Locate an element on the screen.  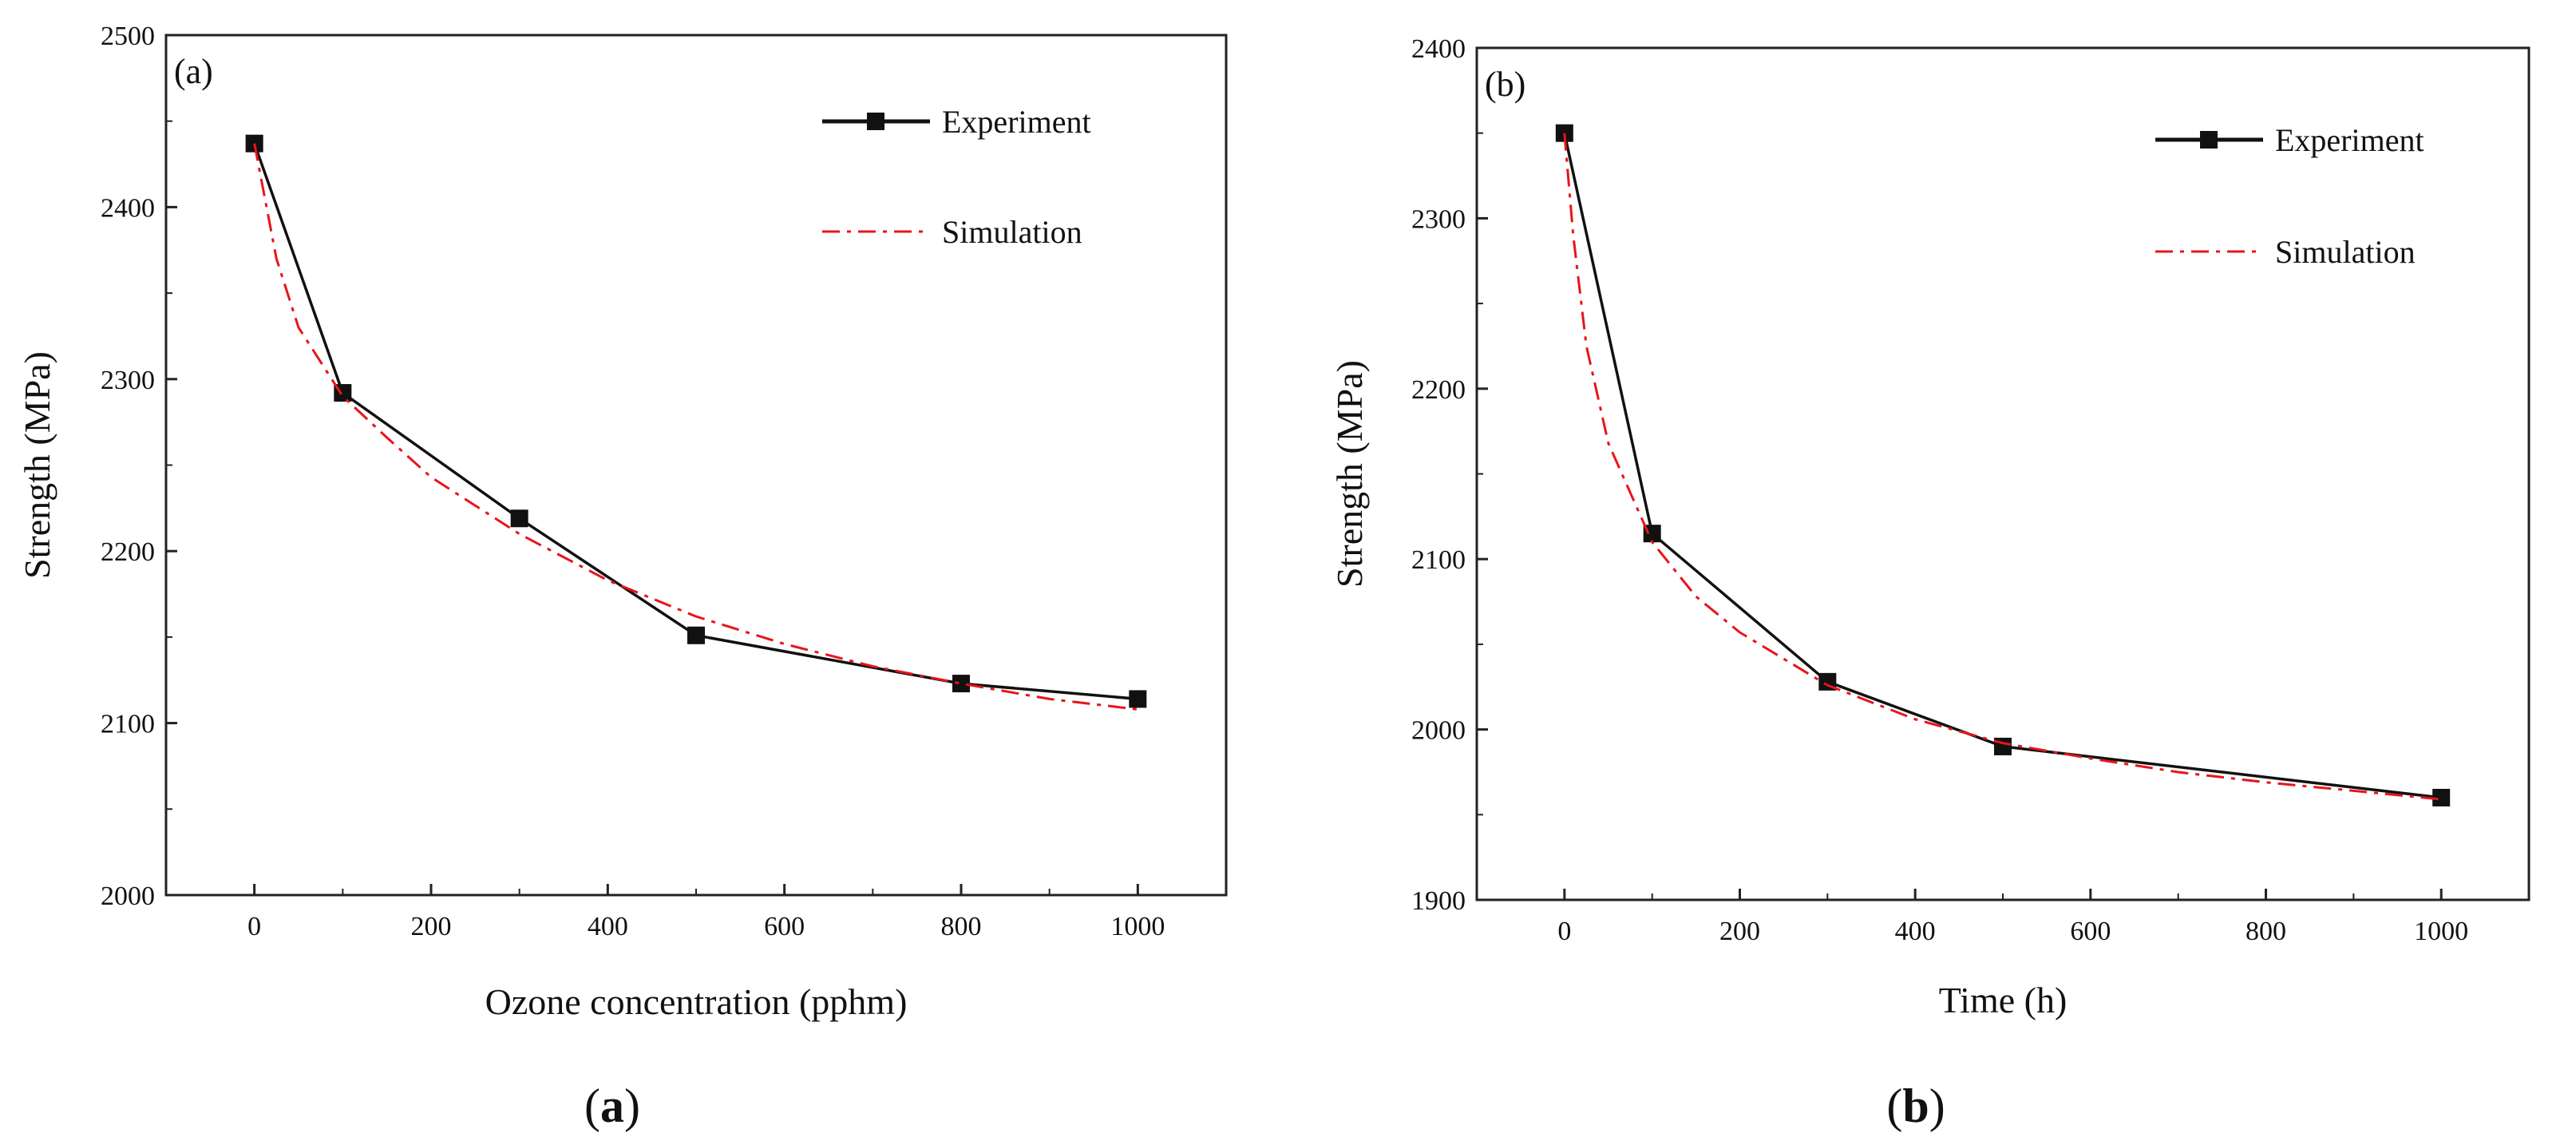
panel-tag: (b) is located at coordinates (1505, 85).